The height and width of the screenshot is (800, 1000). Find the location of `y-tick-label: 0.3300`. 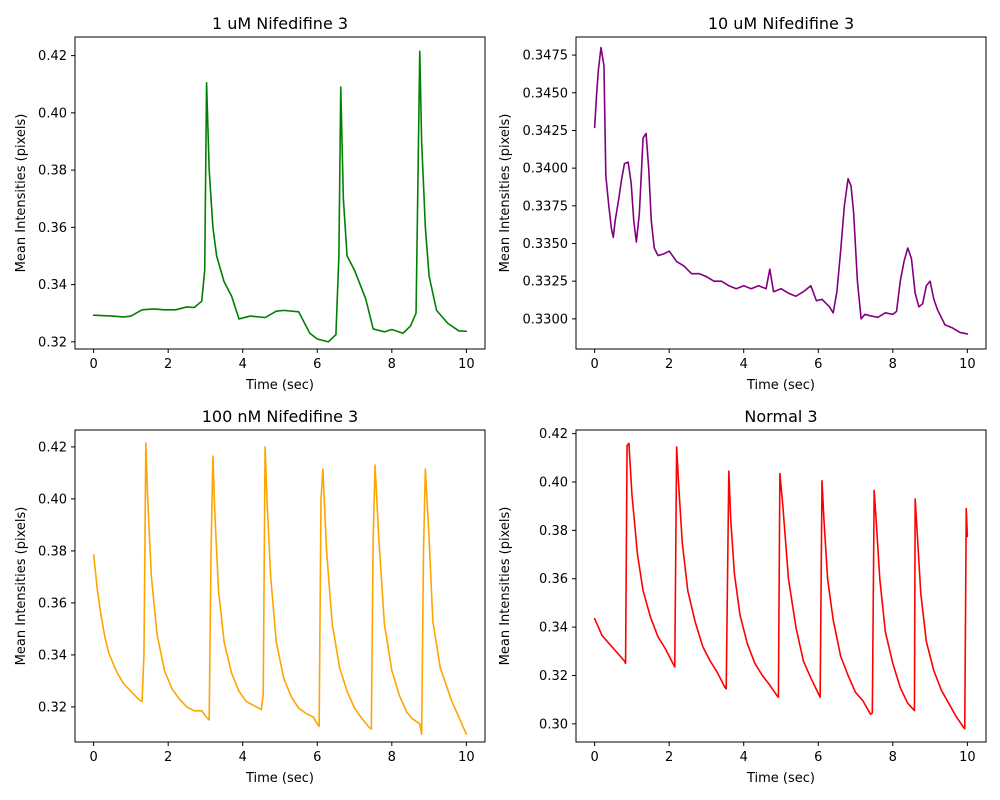

y-tick-label: 0.3300 is located at coordinates (546, 319).